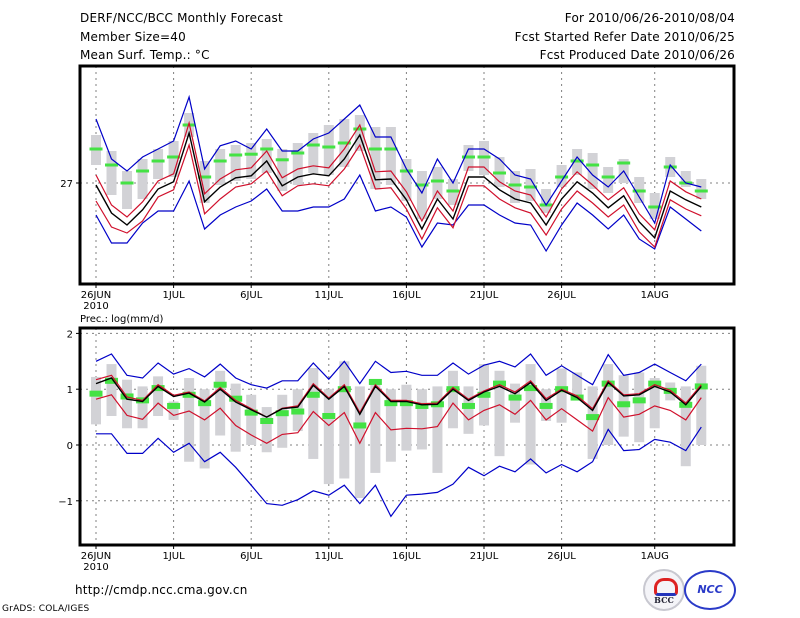 The width and height of the screenshot is (800, 618). What do you see at coordinates (251, 556) in the screenshot?
I see `prec-x-tick-label: 6JUL` at bounding box center [251, 556].